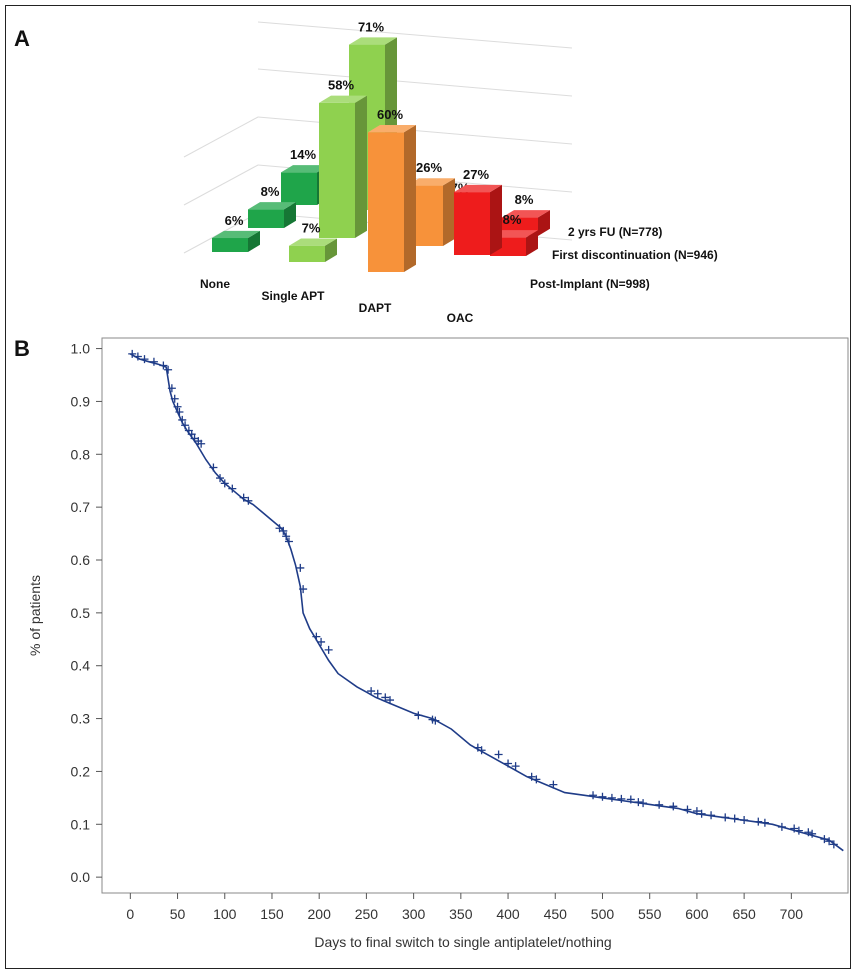  Describe the element at coordinates (81, 454) in the screenshot. I see `y-tick-label: 0.8` at that location.